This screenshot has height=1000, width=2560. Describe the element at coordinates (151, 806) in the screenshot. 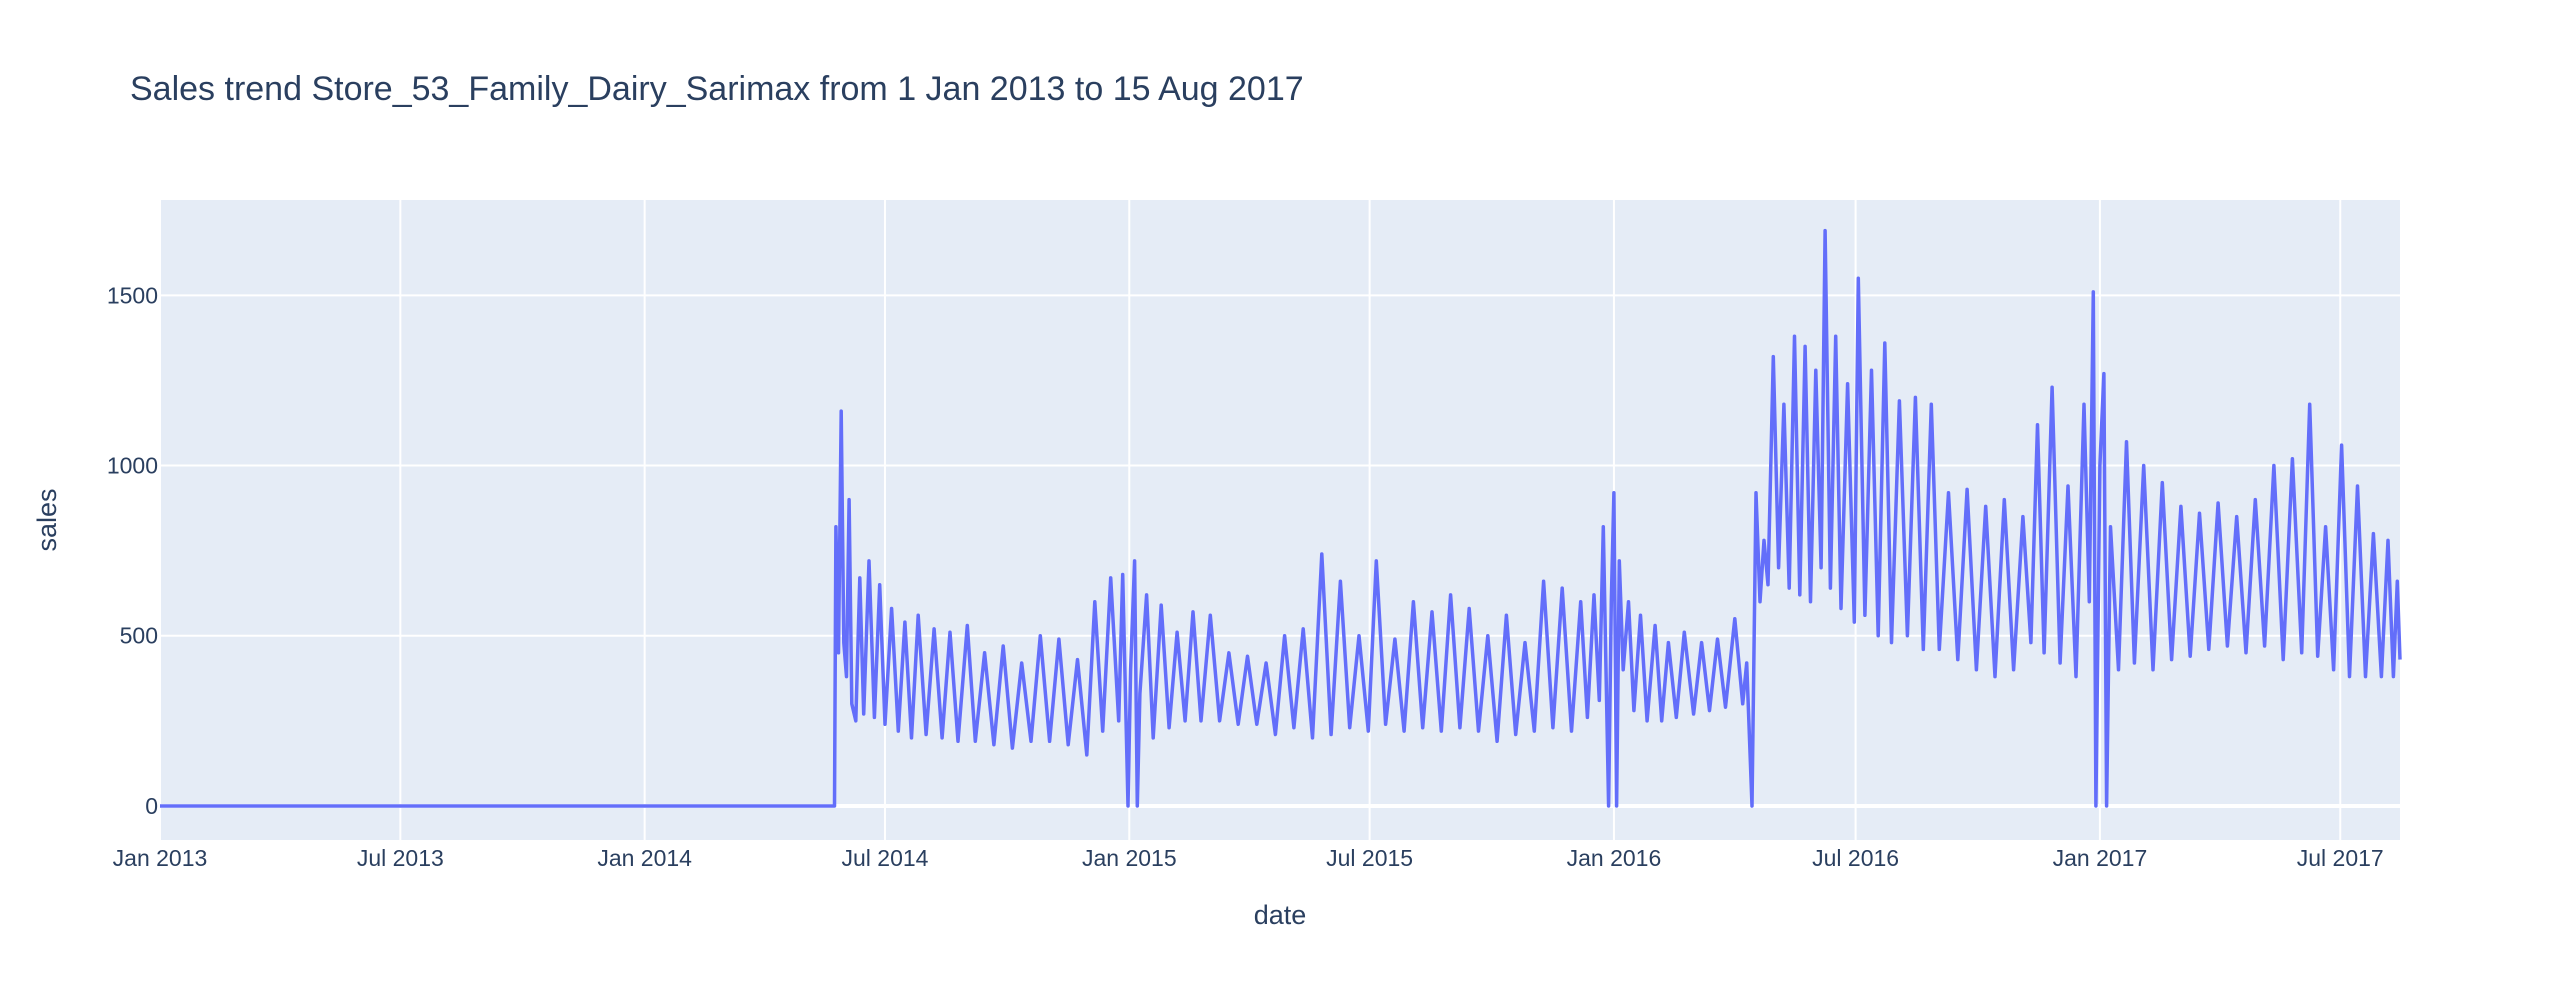

I see `y-tick-label: 0` at that location.